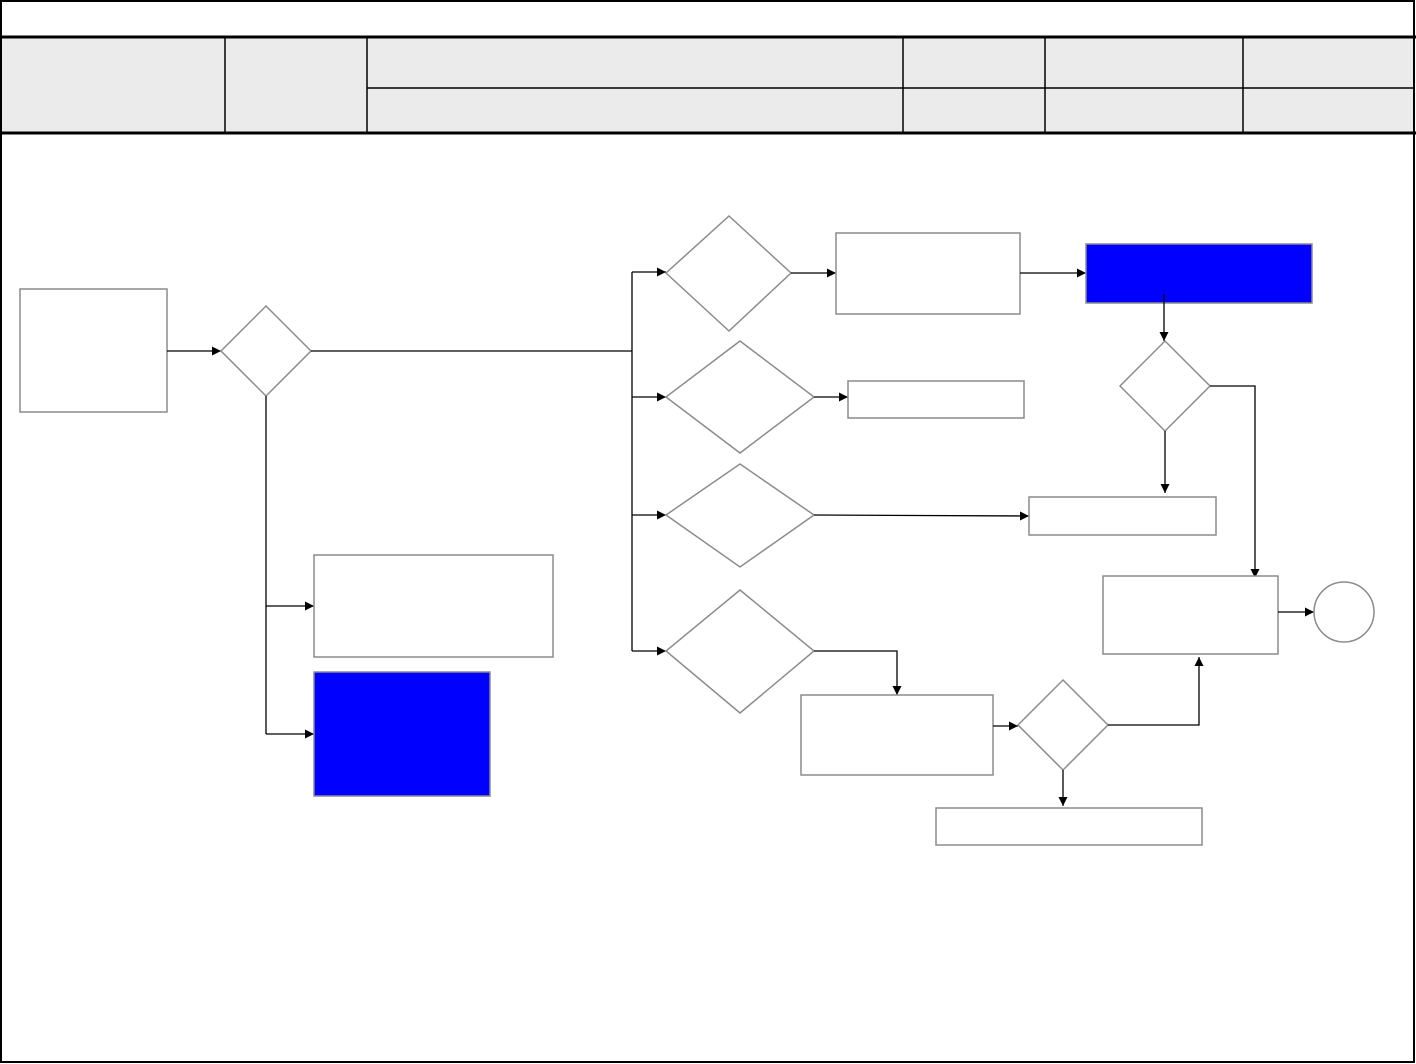 The width and height of the screenshot is (1416, 1064). I want to click on start-box, so click(93, 350).